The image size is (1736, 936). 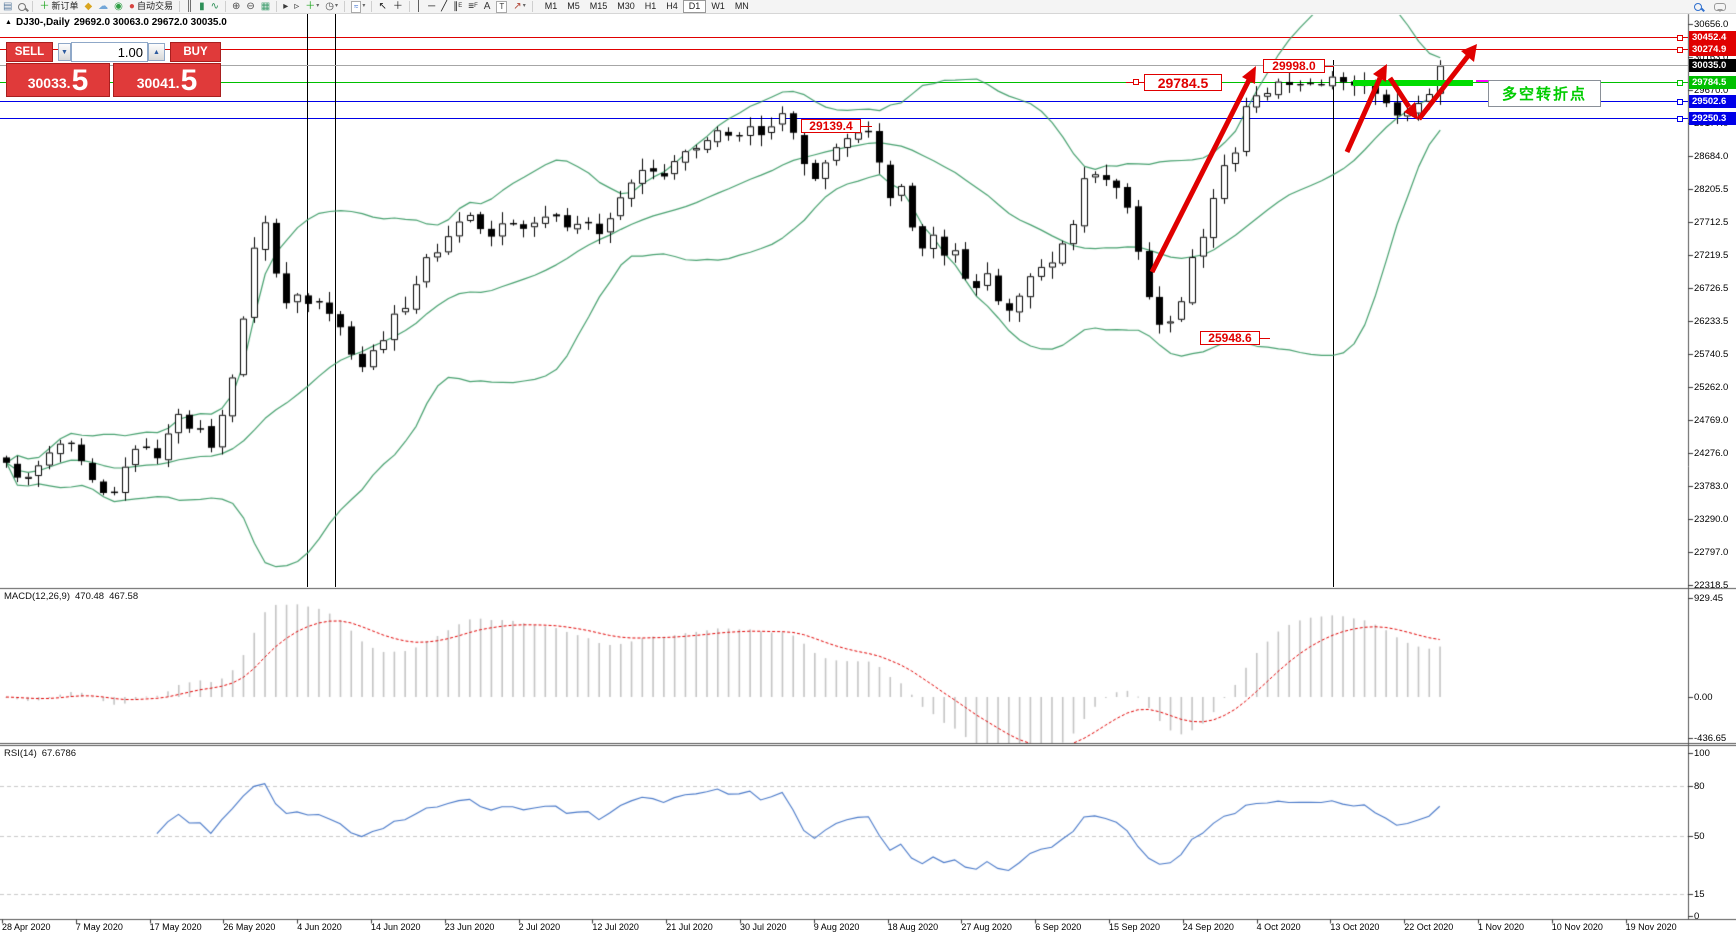 I want to click on price-tag-29502.6: 29502.6, so click(x=1712, y=102).